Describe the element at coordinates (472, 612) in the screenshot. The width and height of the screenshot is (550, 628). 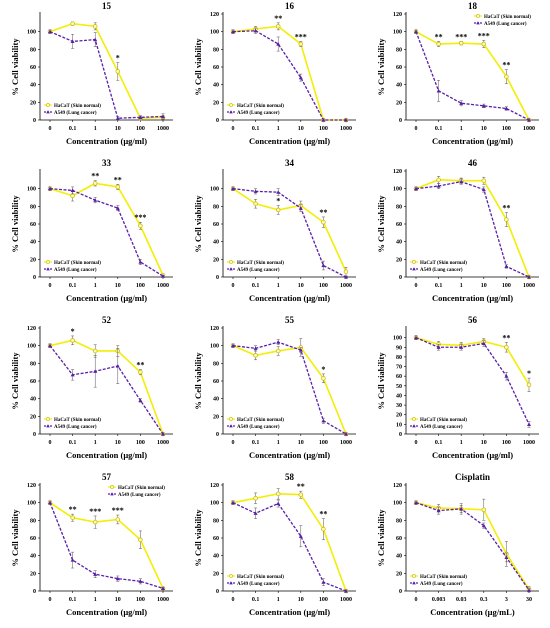
I see `x-axis-label: Concentration (μg/mL)` at that location.